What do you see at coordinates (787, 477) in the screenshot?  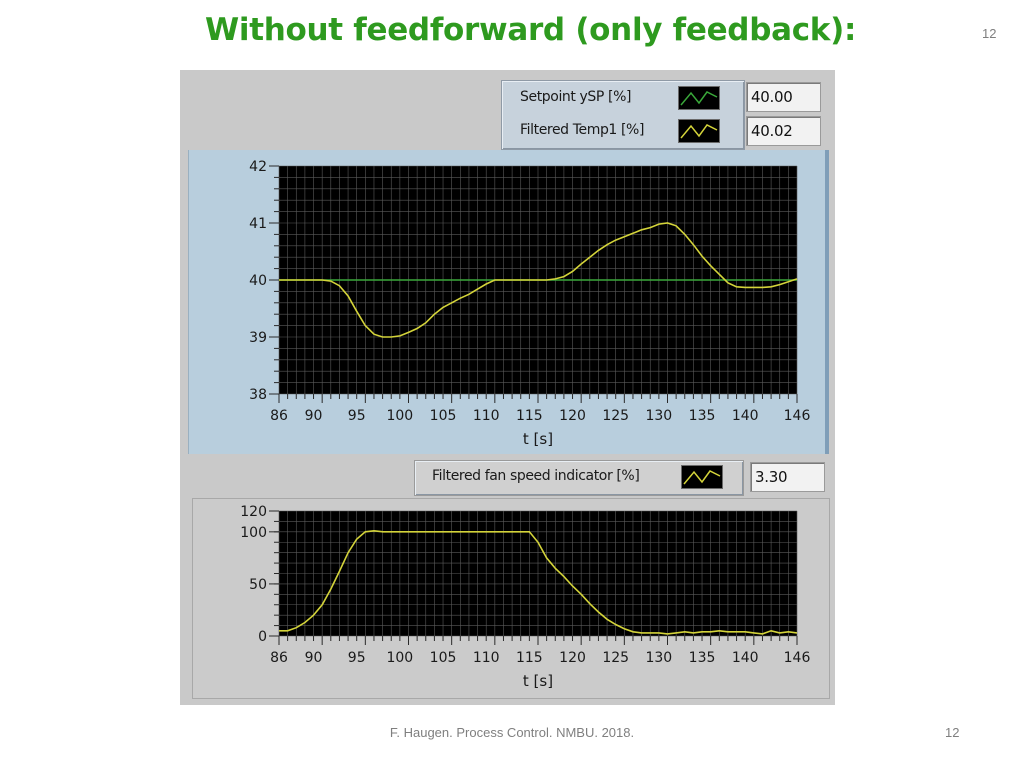 I see `fan-speed-value: 3.30` at bounding box center [787, 477].